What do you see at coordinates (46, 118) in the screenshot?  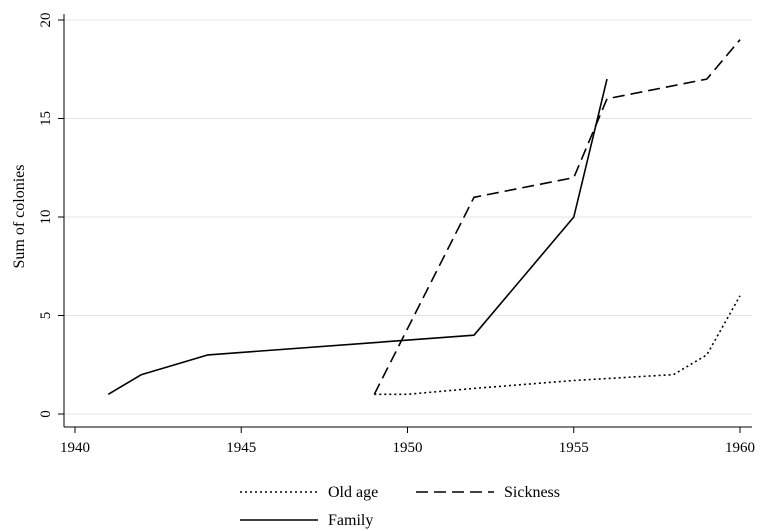 I see `y-tick-label: 15` at bounding box center [46, 118].